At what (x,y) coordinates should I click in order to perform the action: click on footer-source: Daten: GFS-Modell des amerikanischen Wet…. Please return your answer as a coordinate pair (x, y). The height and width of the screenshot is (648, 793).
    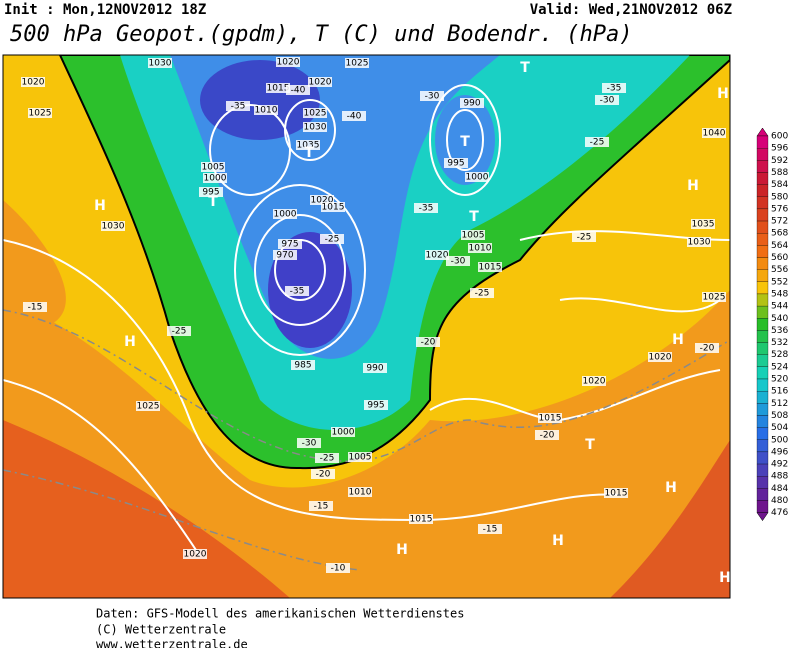
    Looking at the image, I should click on (280, 614).